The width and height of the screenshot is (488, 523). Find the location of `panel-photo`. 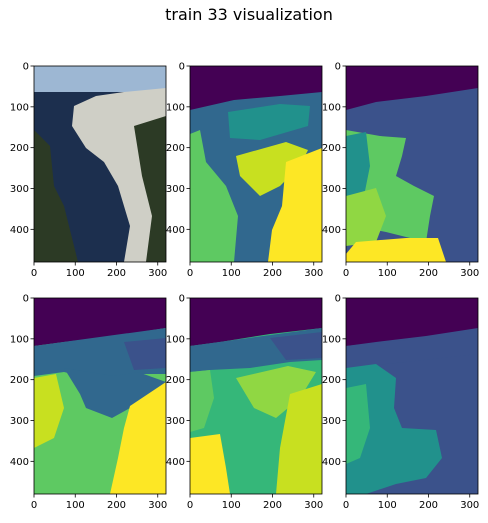

panel-photo is located at coordinates (100, 164).